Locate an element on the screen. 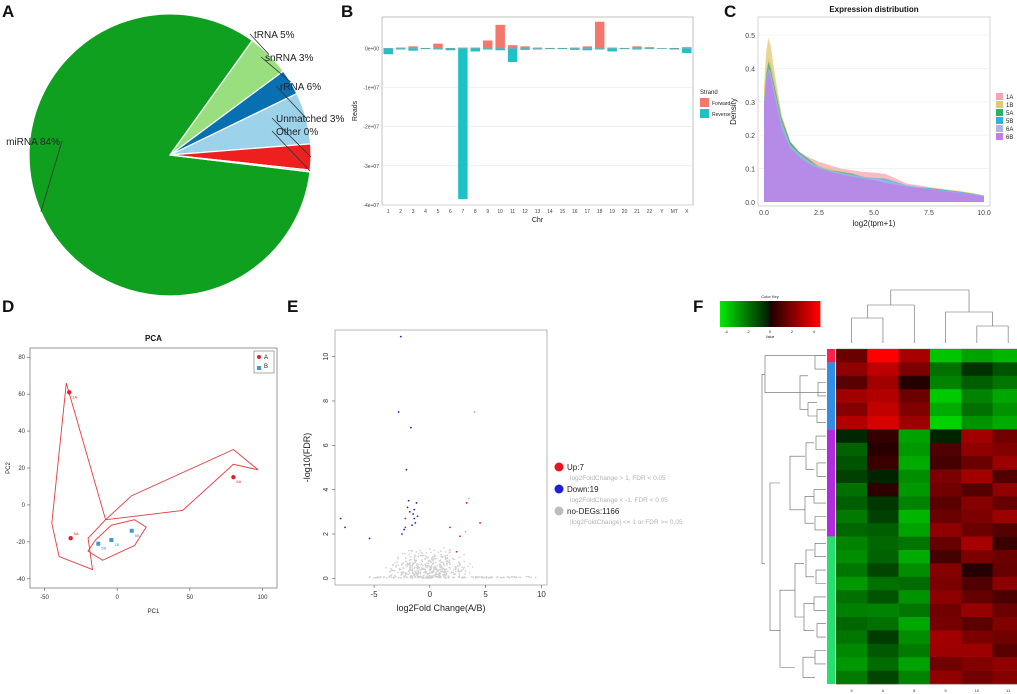 The height and width of the screenshot is (694, 1017). bar-xtick-label: 16 is located at coordinates (575, 212).